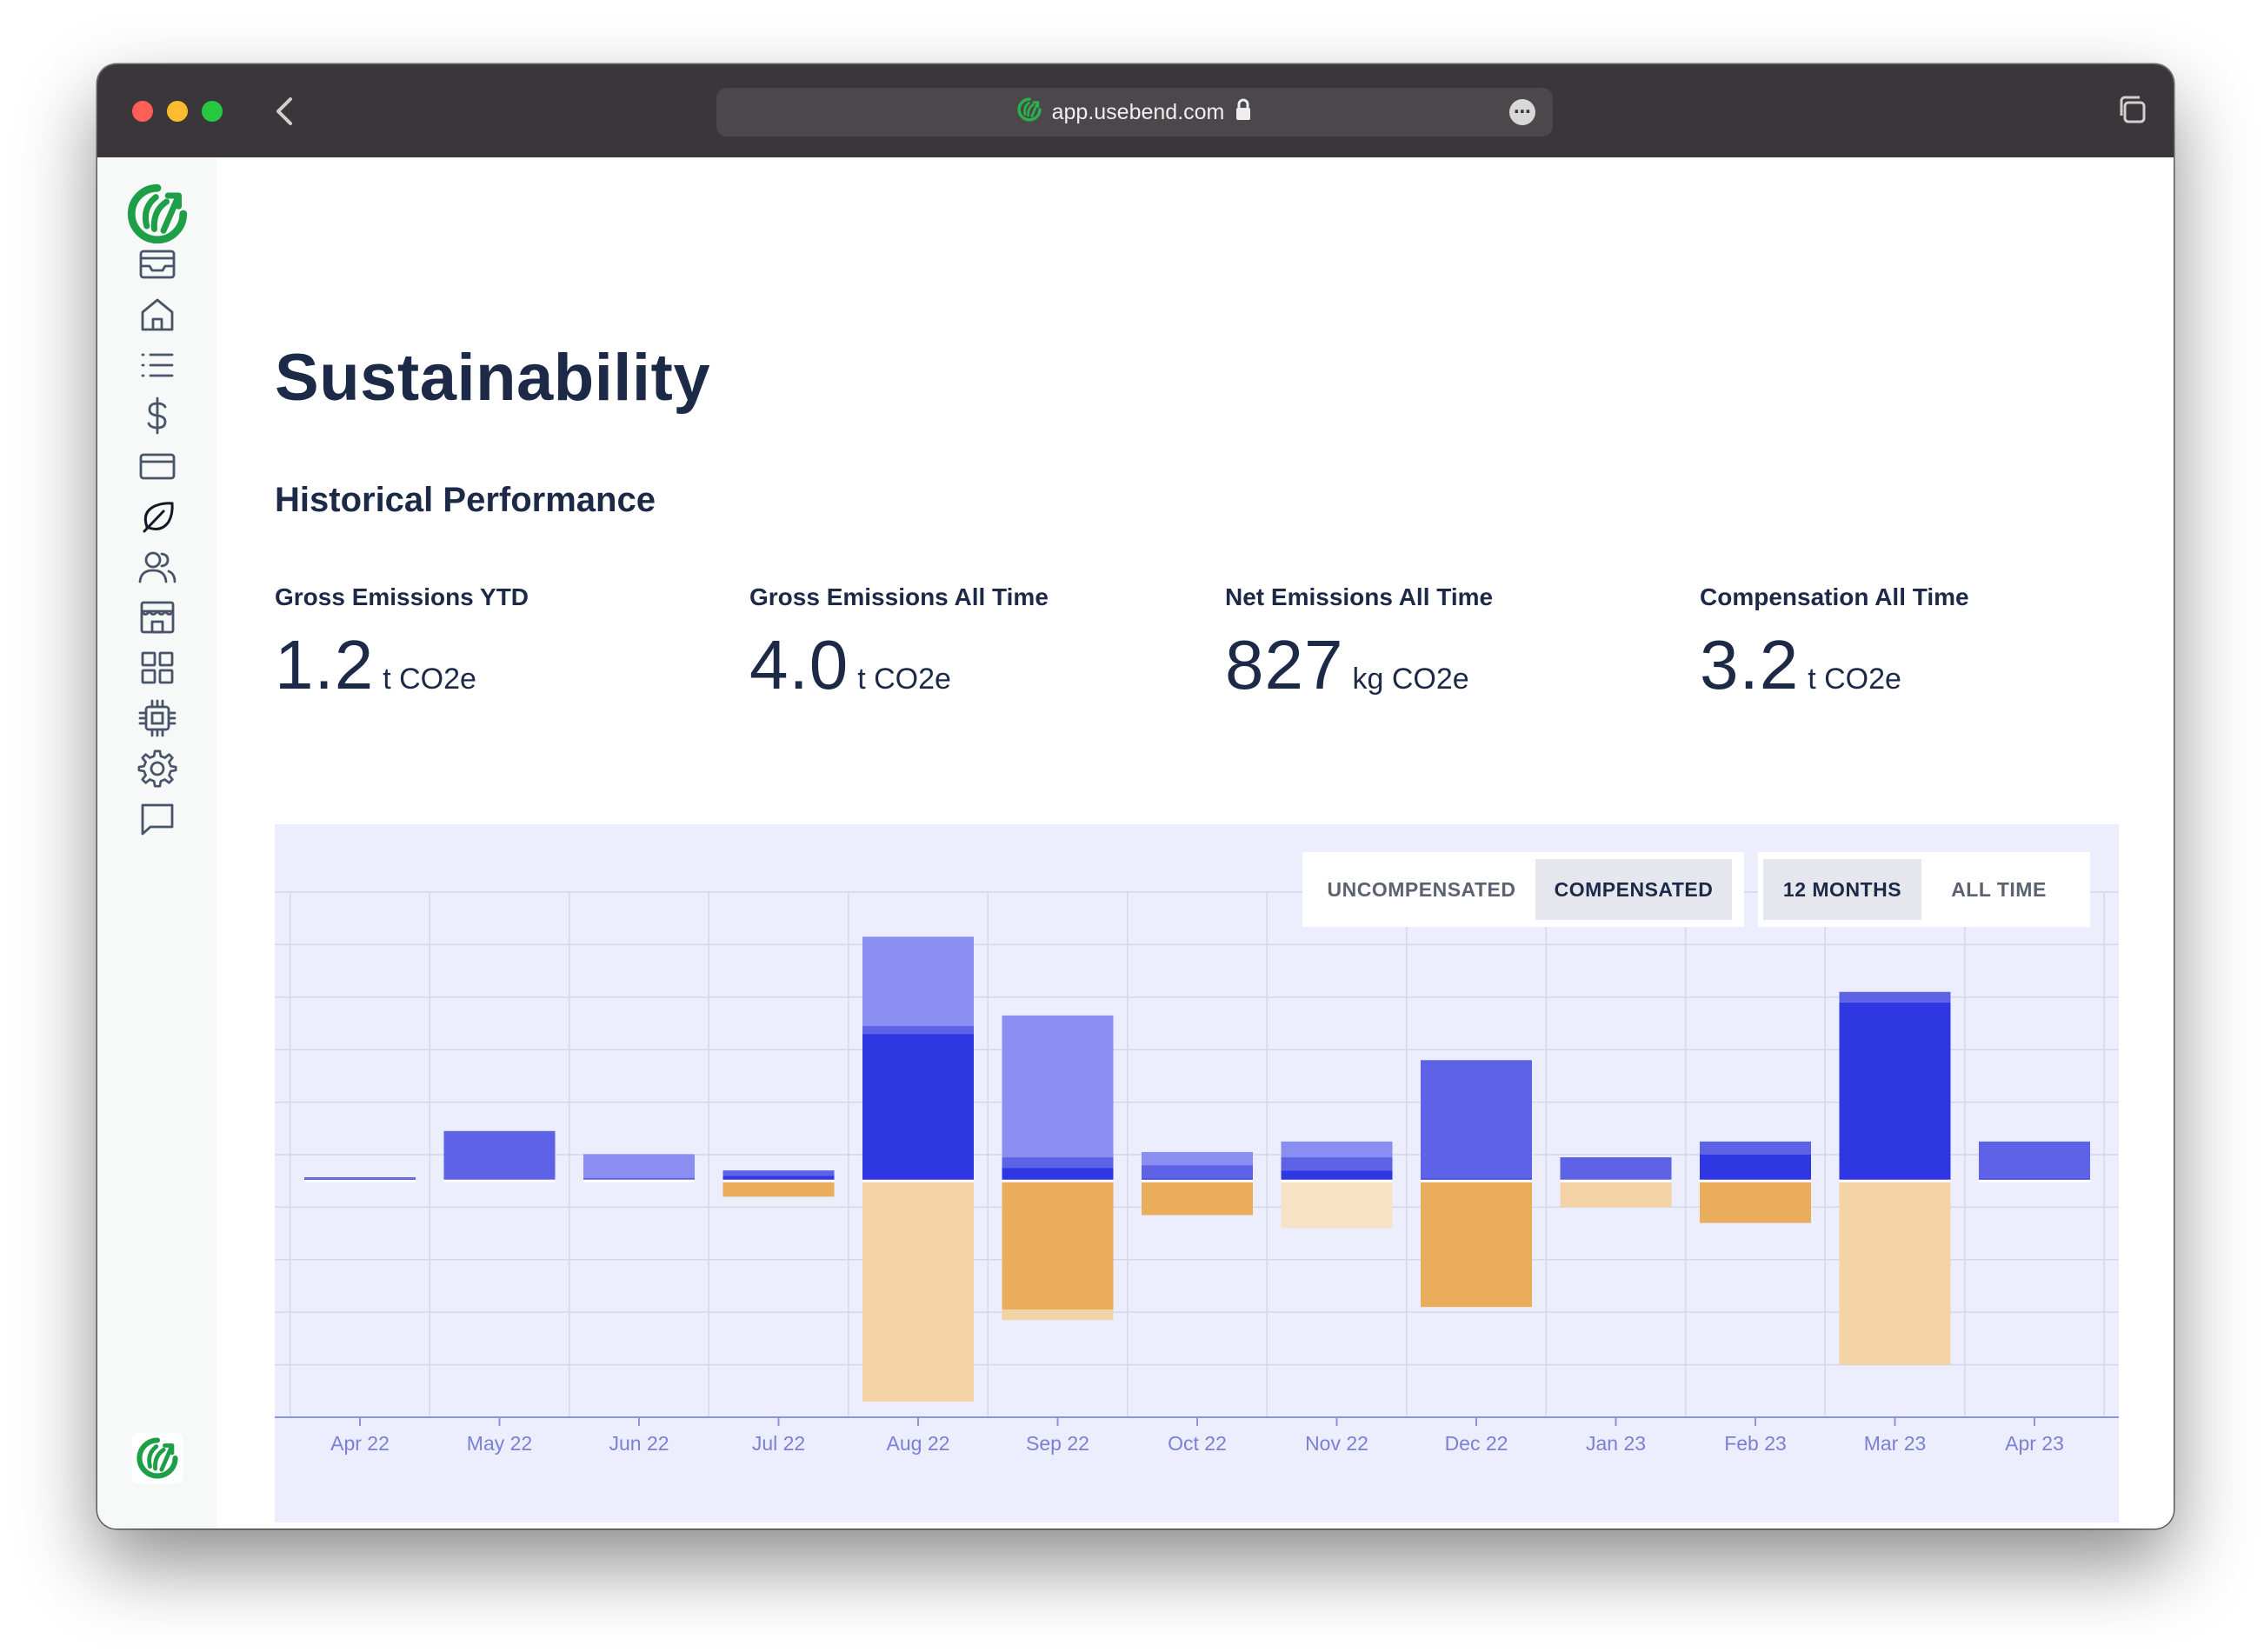 The width and height of the screenshot is (2264, 1652). What do you see at coordinates (639, 1443) in the screenshot?
I see `x-axis-tick-label: Jun 22` at bounding box center [639, 1443].